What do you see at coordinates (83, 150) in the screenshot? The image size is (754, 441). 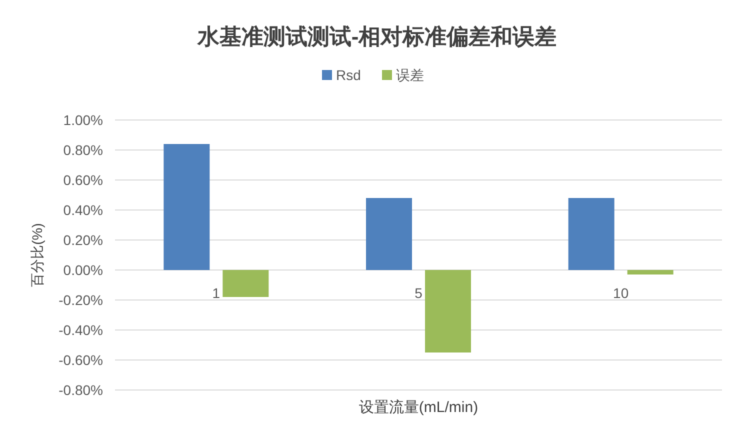 I see `y-tick-label: 0.80%` at bounding box center [83, 150].